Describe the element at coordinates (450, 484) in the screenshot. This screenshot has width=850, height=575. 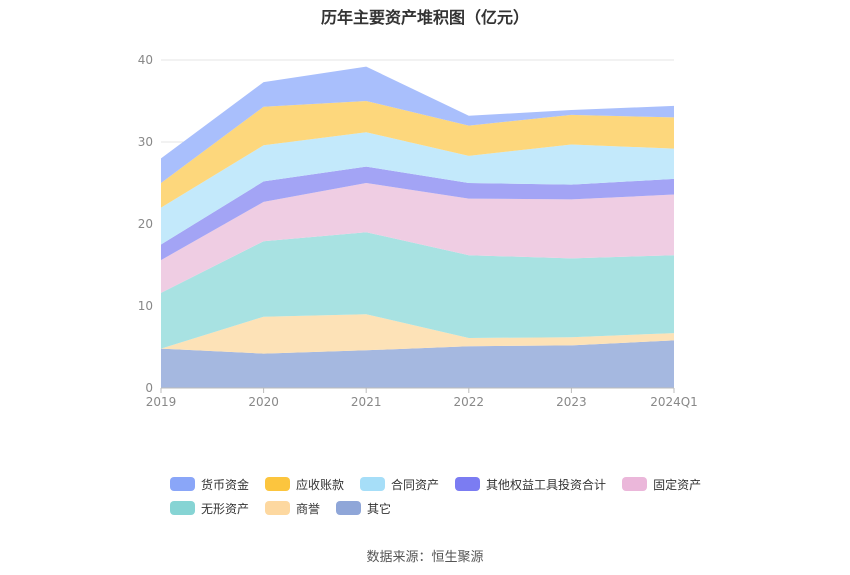
I see `legend-row: 货币资金 应收账款 合同资产 其他权益工具投资合计 固定资产` at that location.